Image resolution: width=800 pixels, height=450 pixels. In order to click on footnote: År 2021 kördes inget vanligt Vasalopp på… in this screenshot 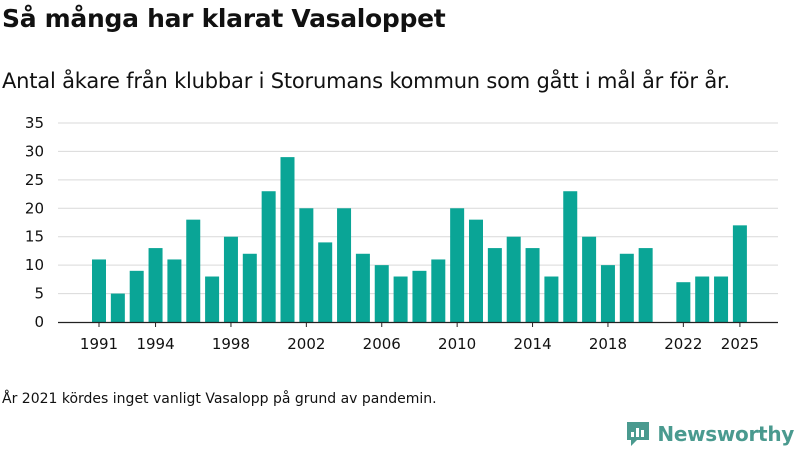, I will do `click(219, 399)`.